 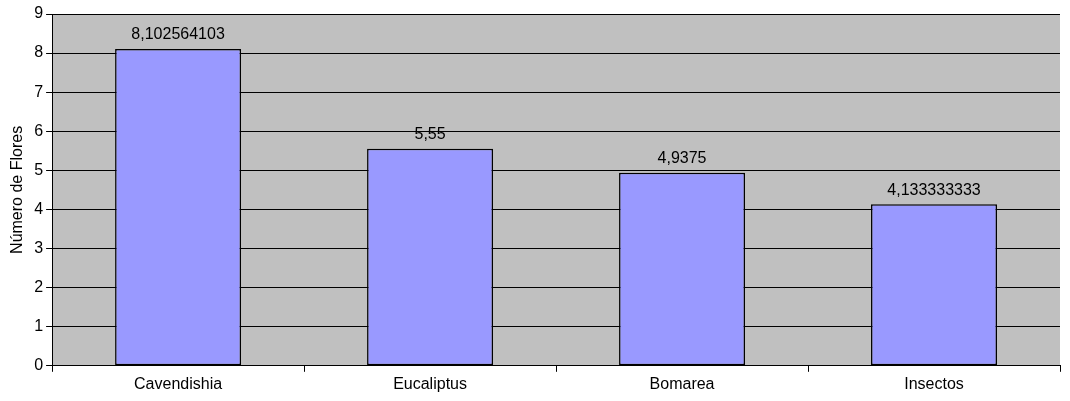 I want to click on x-tick-label: Cavendishia, so click(x=178, y=383).